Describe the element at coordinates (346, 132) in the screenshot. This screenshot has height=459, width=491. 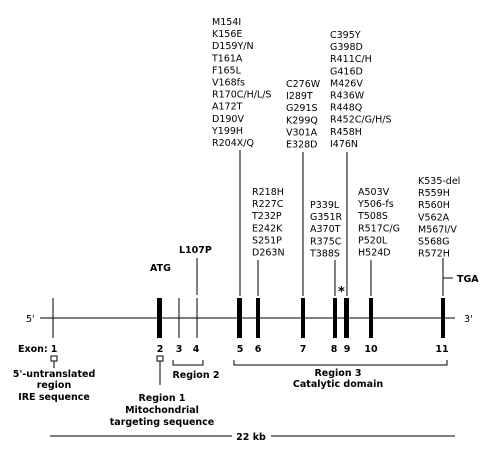
I see `mutation-label: R458H` at that location.